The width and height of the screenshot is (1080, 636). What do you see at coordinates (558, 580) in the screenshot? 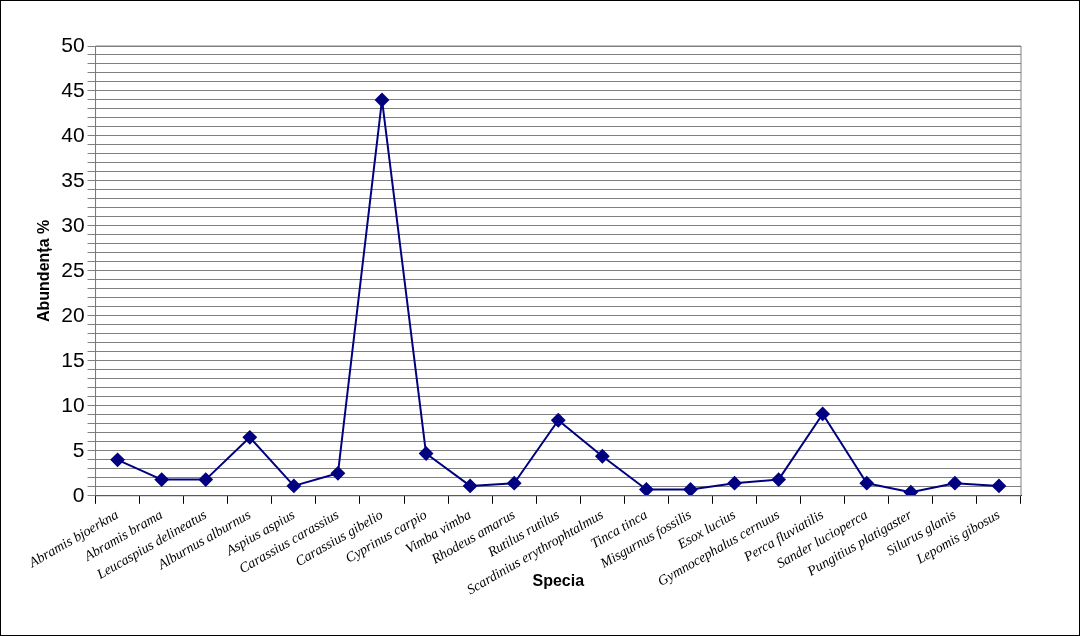
I see `x-axis-title: Specia` at bounding box center [558, 580].